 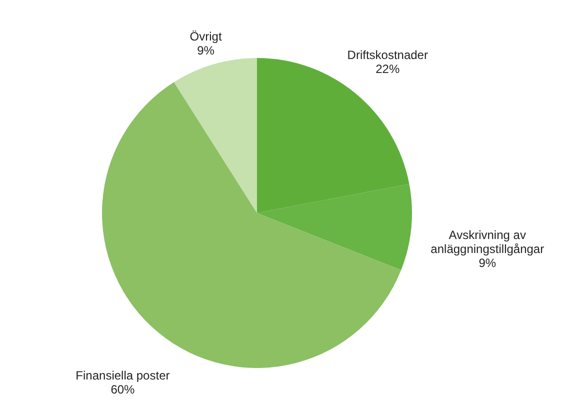 I want to click on slice-label: Finansiella poster, so click(x=123, y=375).